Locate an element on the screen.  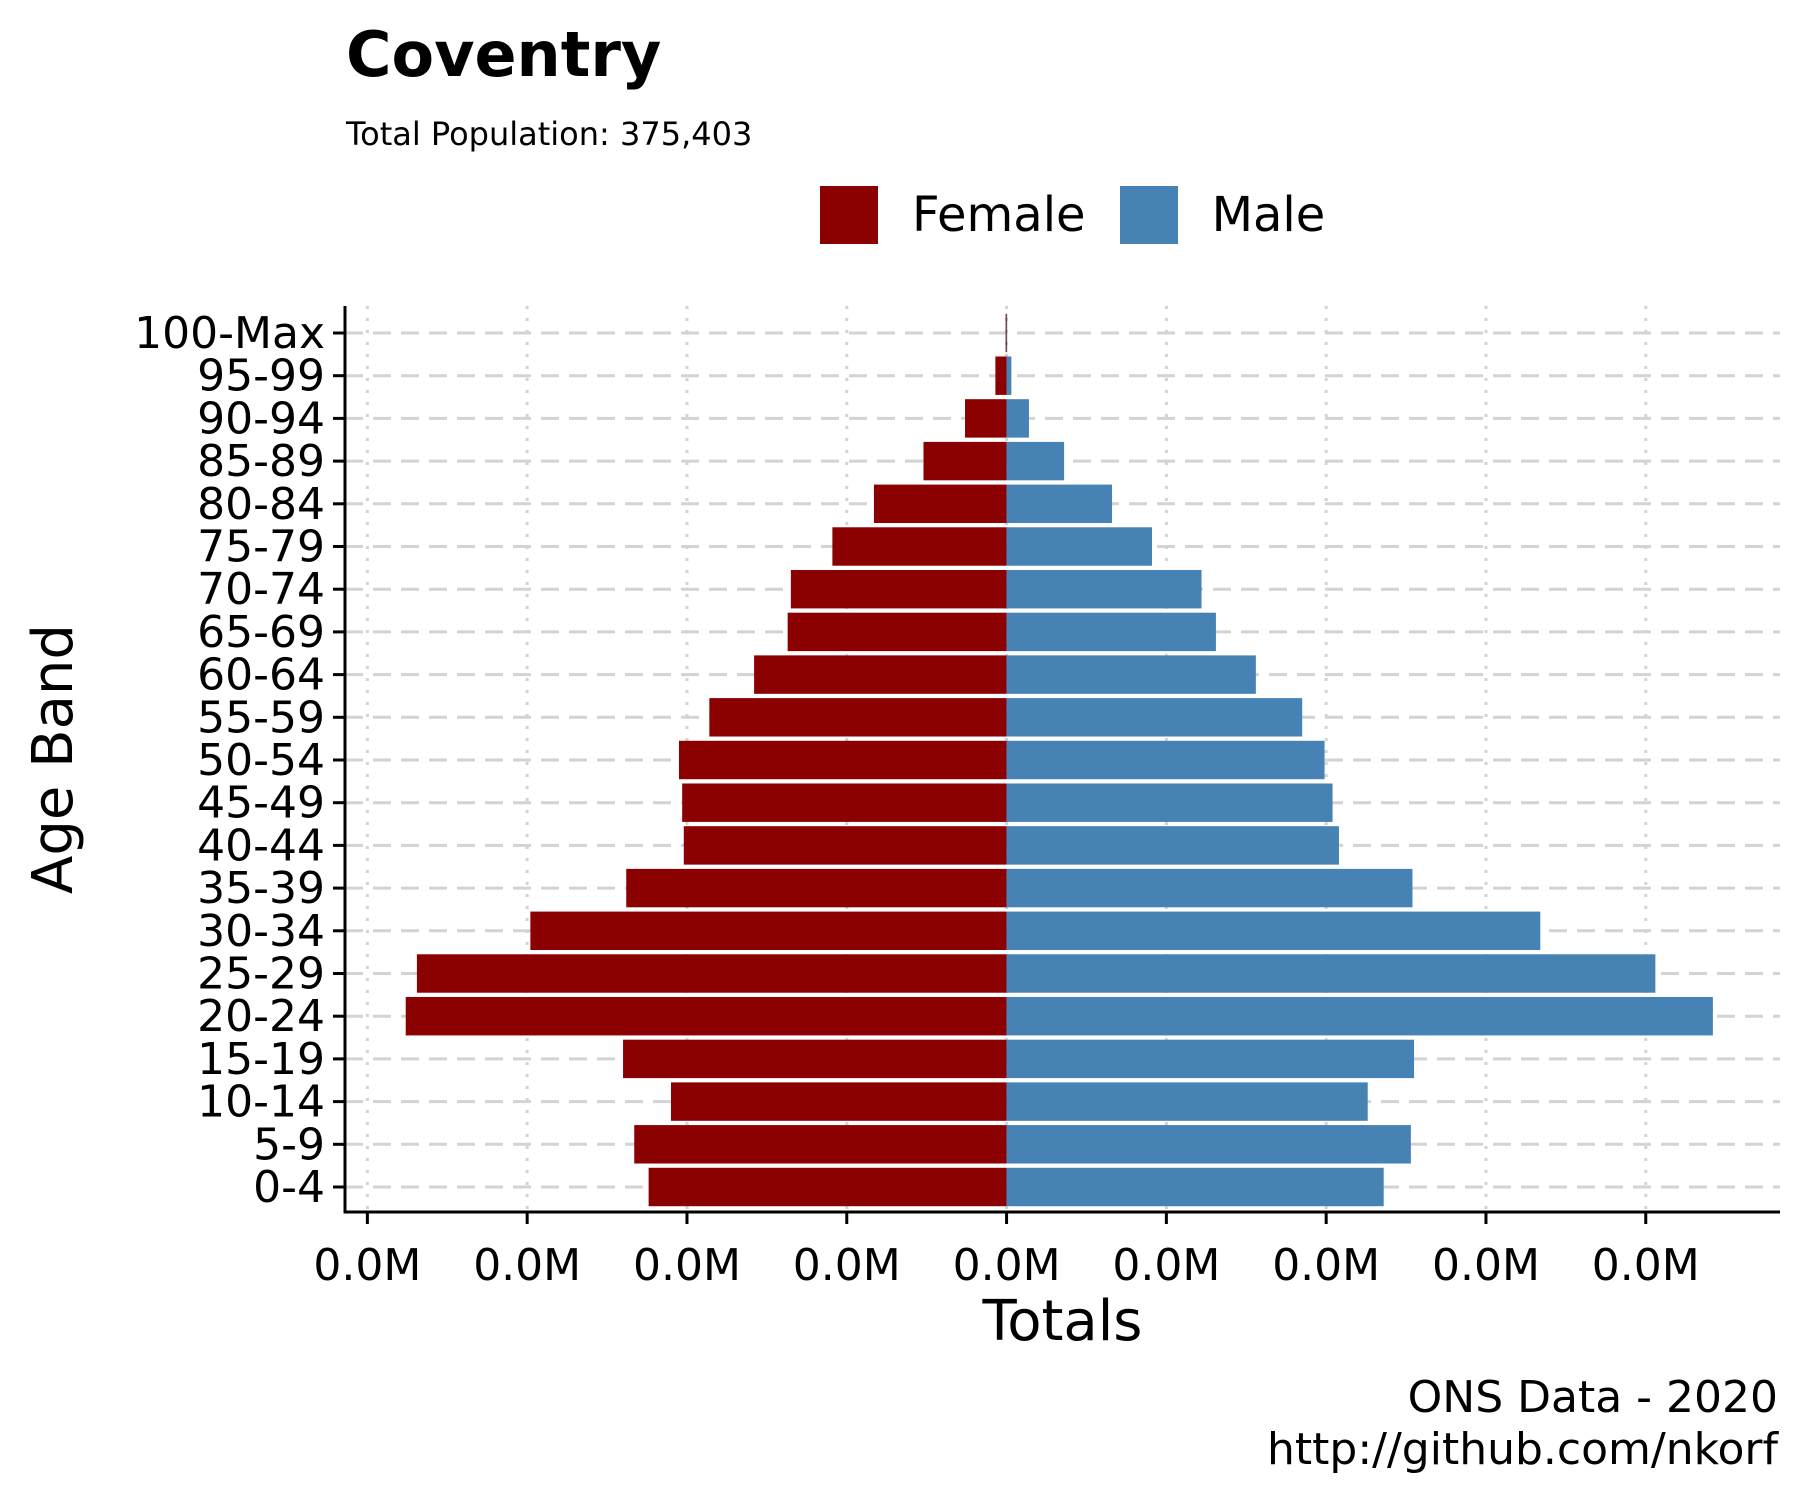
y-tick-label: 40-44 is located at coordinates (261, 845).